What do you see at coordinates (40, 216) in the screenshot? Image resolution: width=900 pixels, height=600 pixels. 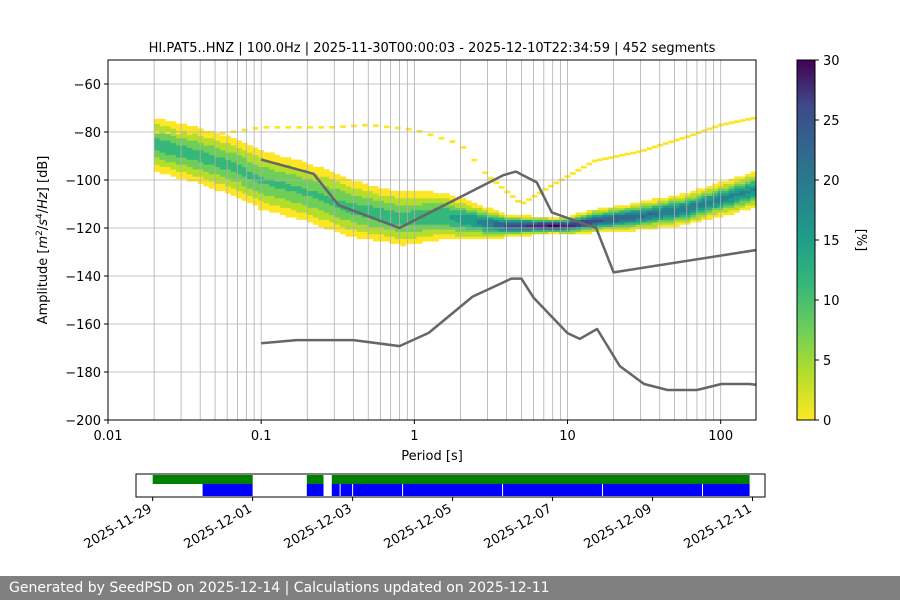 I see `y-axis-label-part: 4` at bounding box center [40, 216].